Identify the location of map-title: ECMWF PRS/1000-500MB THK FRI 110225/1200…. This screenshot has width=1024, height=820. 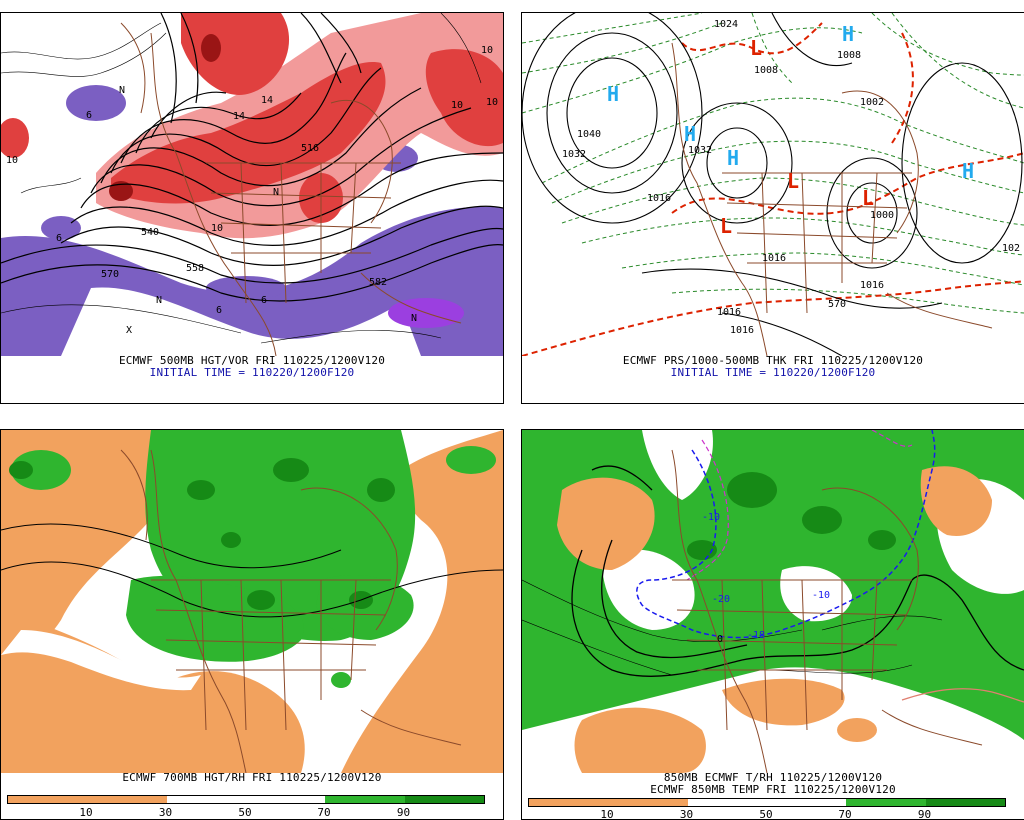
(773, 360).